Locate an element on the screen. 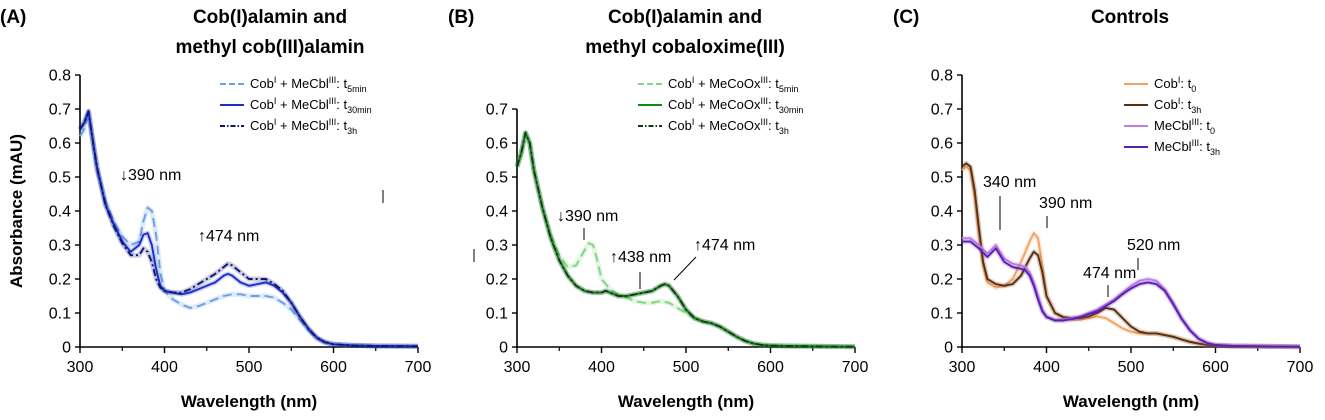  panel-label: (B) is located at coordinates (461, 17).